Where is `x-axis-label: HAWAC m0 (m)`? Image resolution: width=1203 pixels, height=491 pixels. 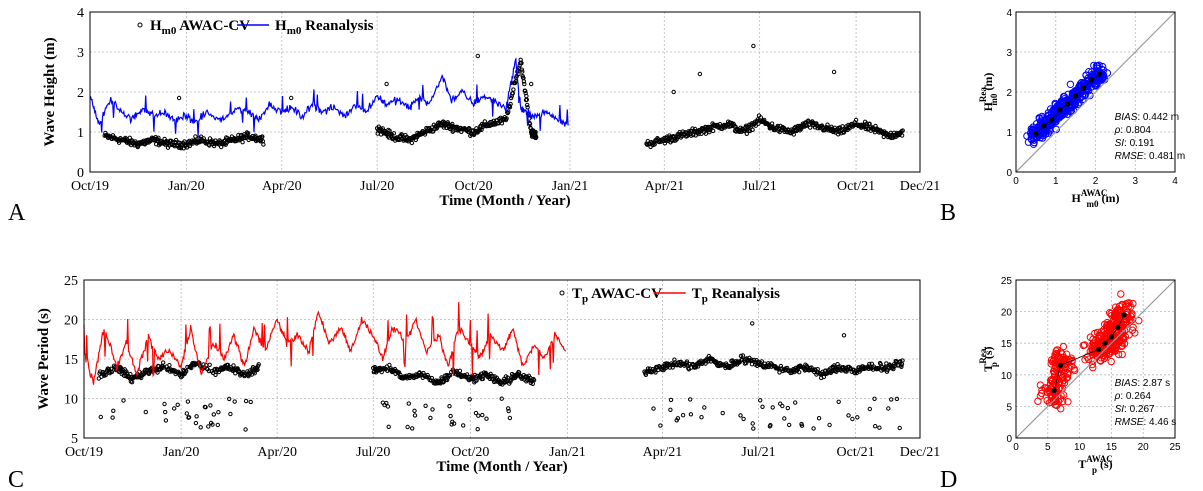 x-axis-label: HAWAC m0 (m) is located at coordinates (1095, 198).